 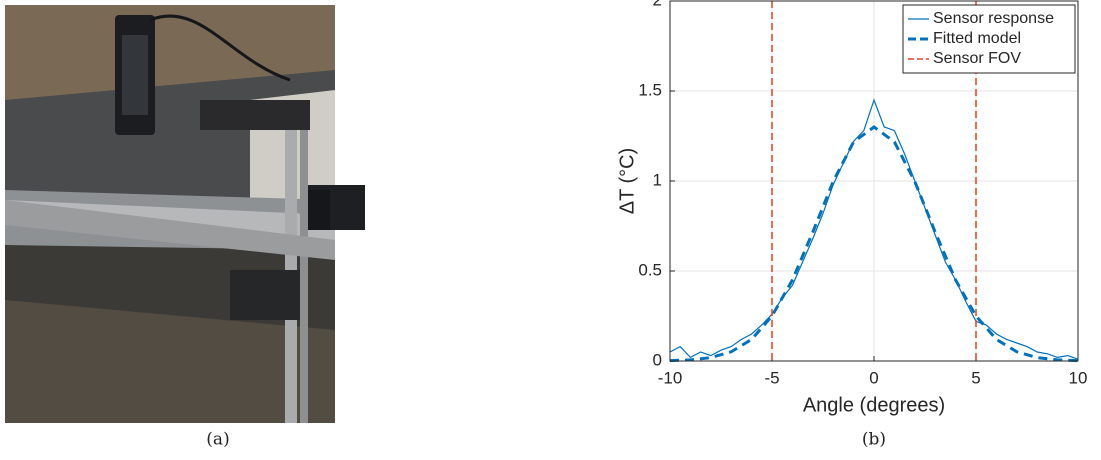 What do you see at coordinates (657, 359) in the screenshot?
I see `y-tick-label: 0` at bounding box center [657, 359].